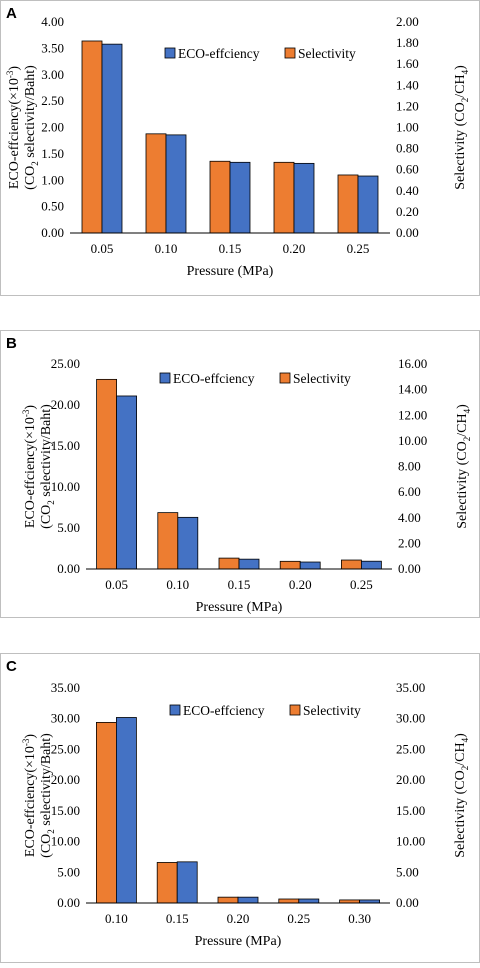  I want to click on left-tick-label: 2.50, so click(52, 100).